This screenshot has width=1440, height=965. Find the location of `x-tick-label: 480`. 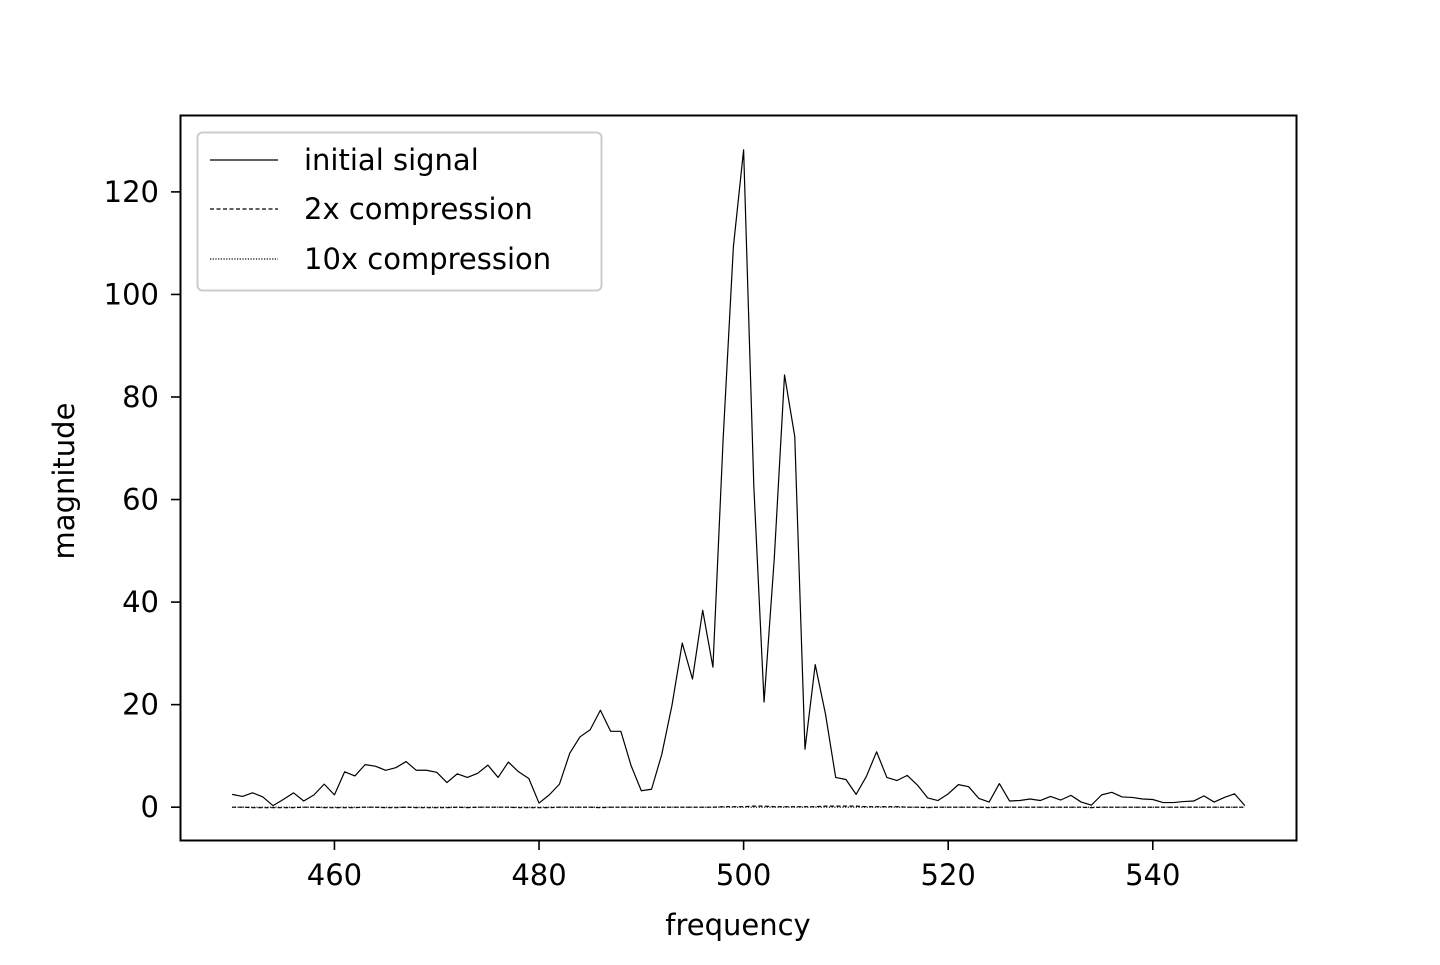

x-tick-label: 480 is located at coordinates (538, 875).